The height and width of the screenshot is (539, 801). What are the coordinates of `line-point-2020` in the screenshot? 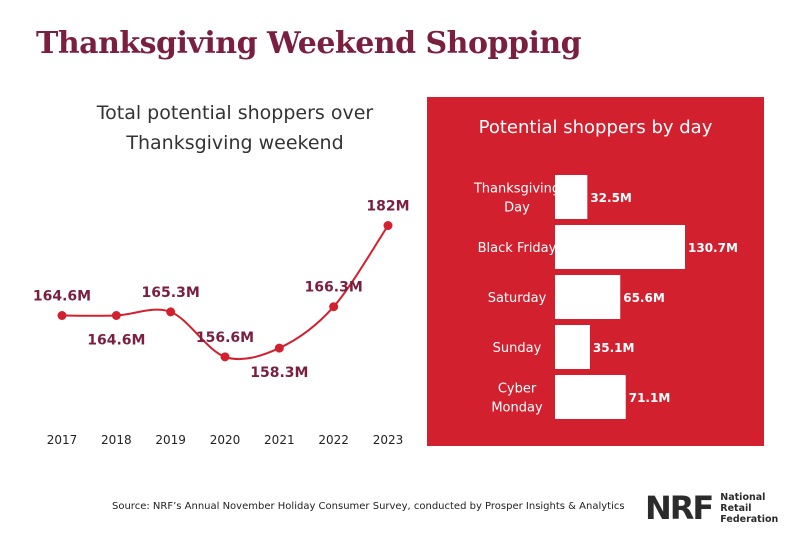 It's located at (225, 357).